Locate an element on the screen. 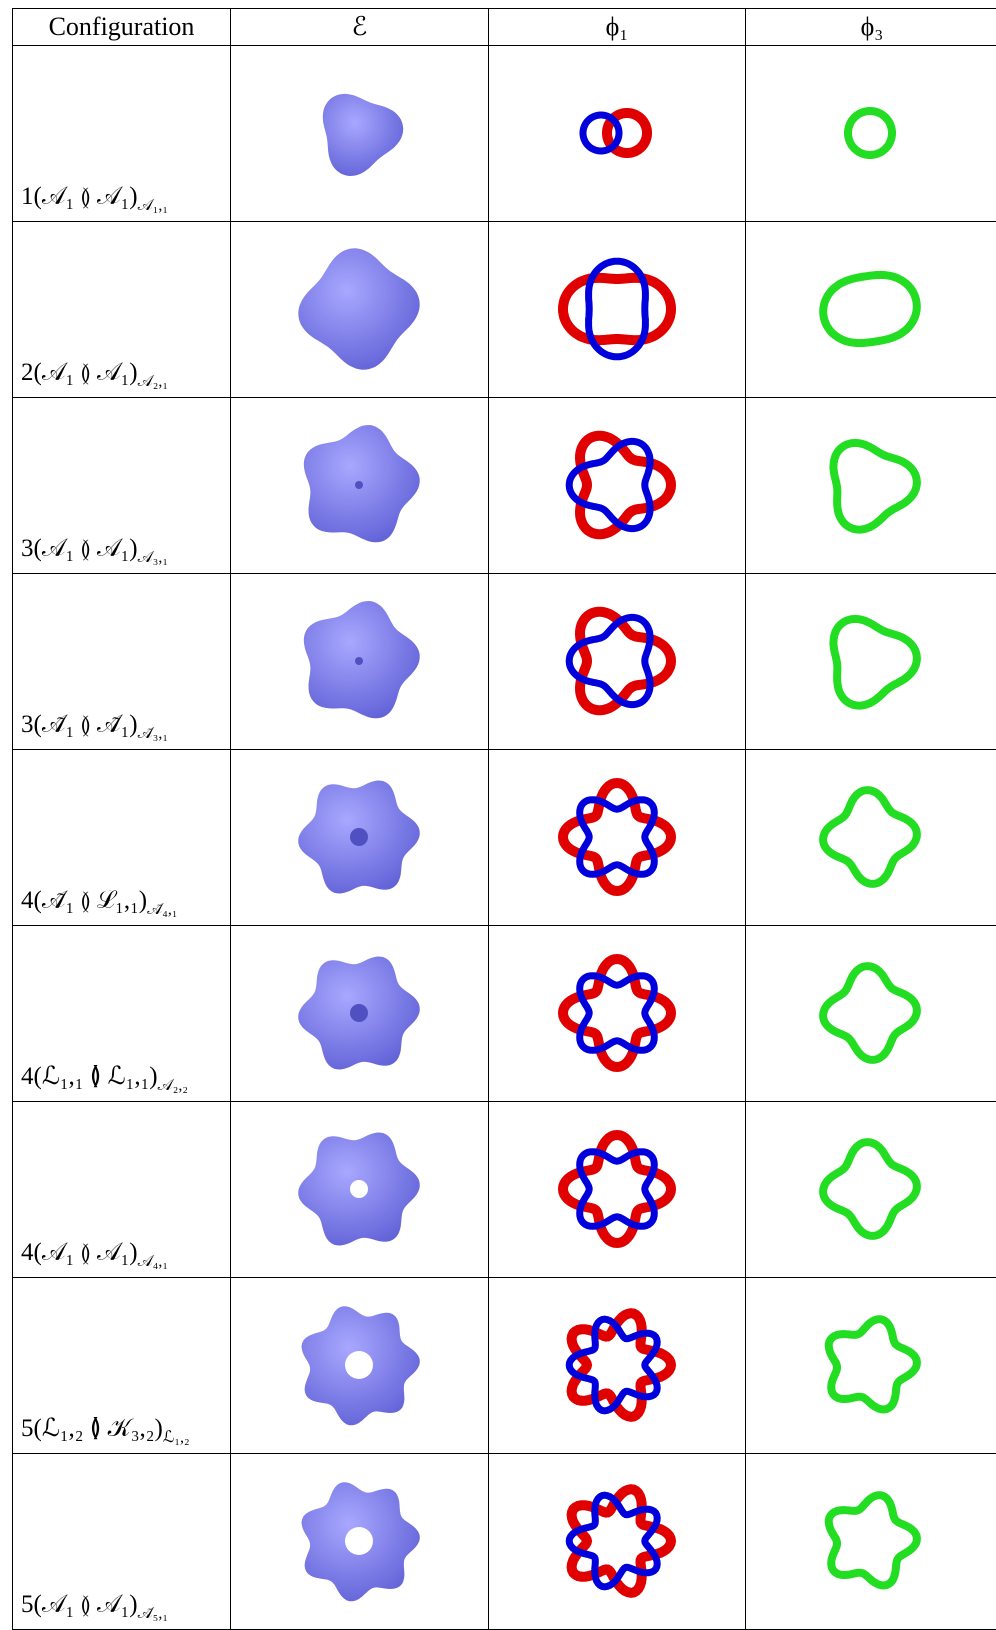 Image resolution: width=996 pixels, height=1630 pixels. configuration-label: 5(𝒜₁ ≬ 𝒜₁) is located at coordinates (79, 1604).